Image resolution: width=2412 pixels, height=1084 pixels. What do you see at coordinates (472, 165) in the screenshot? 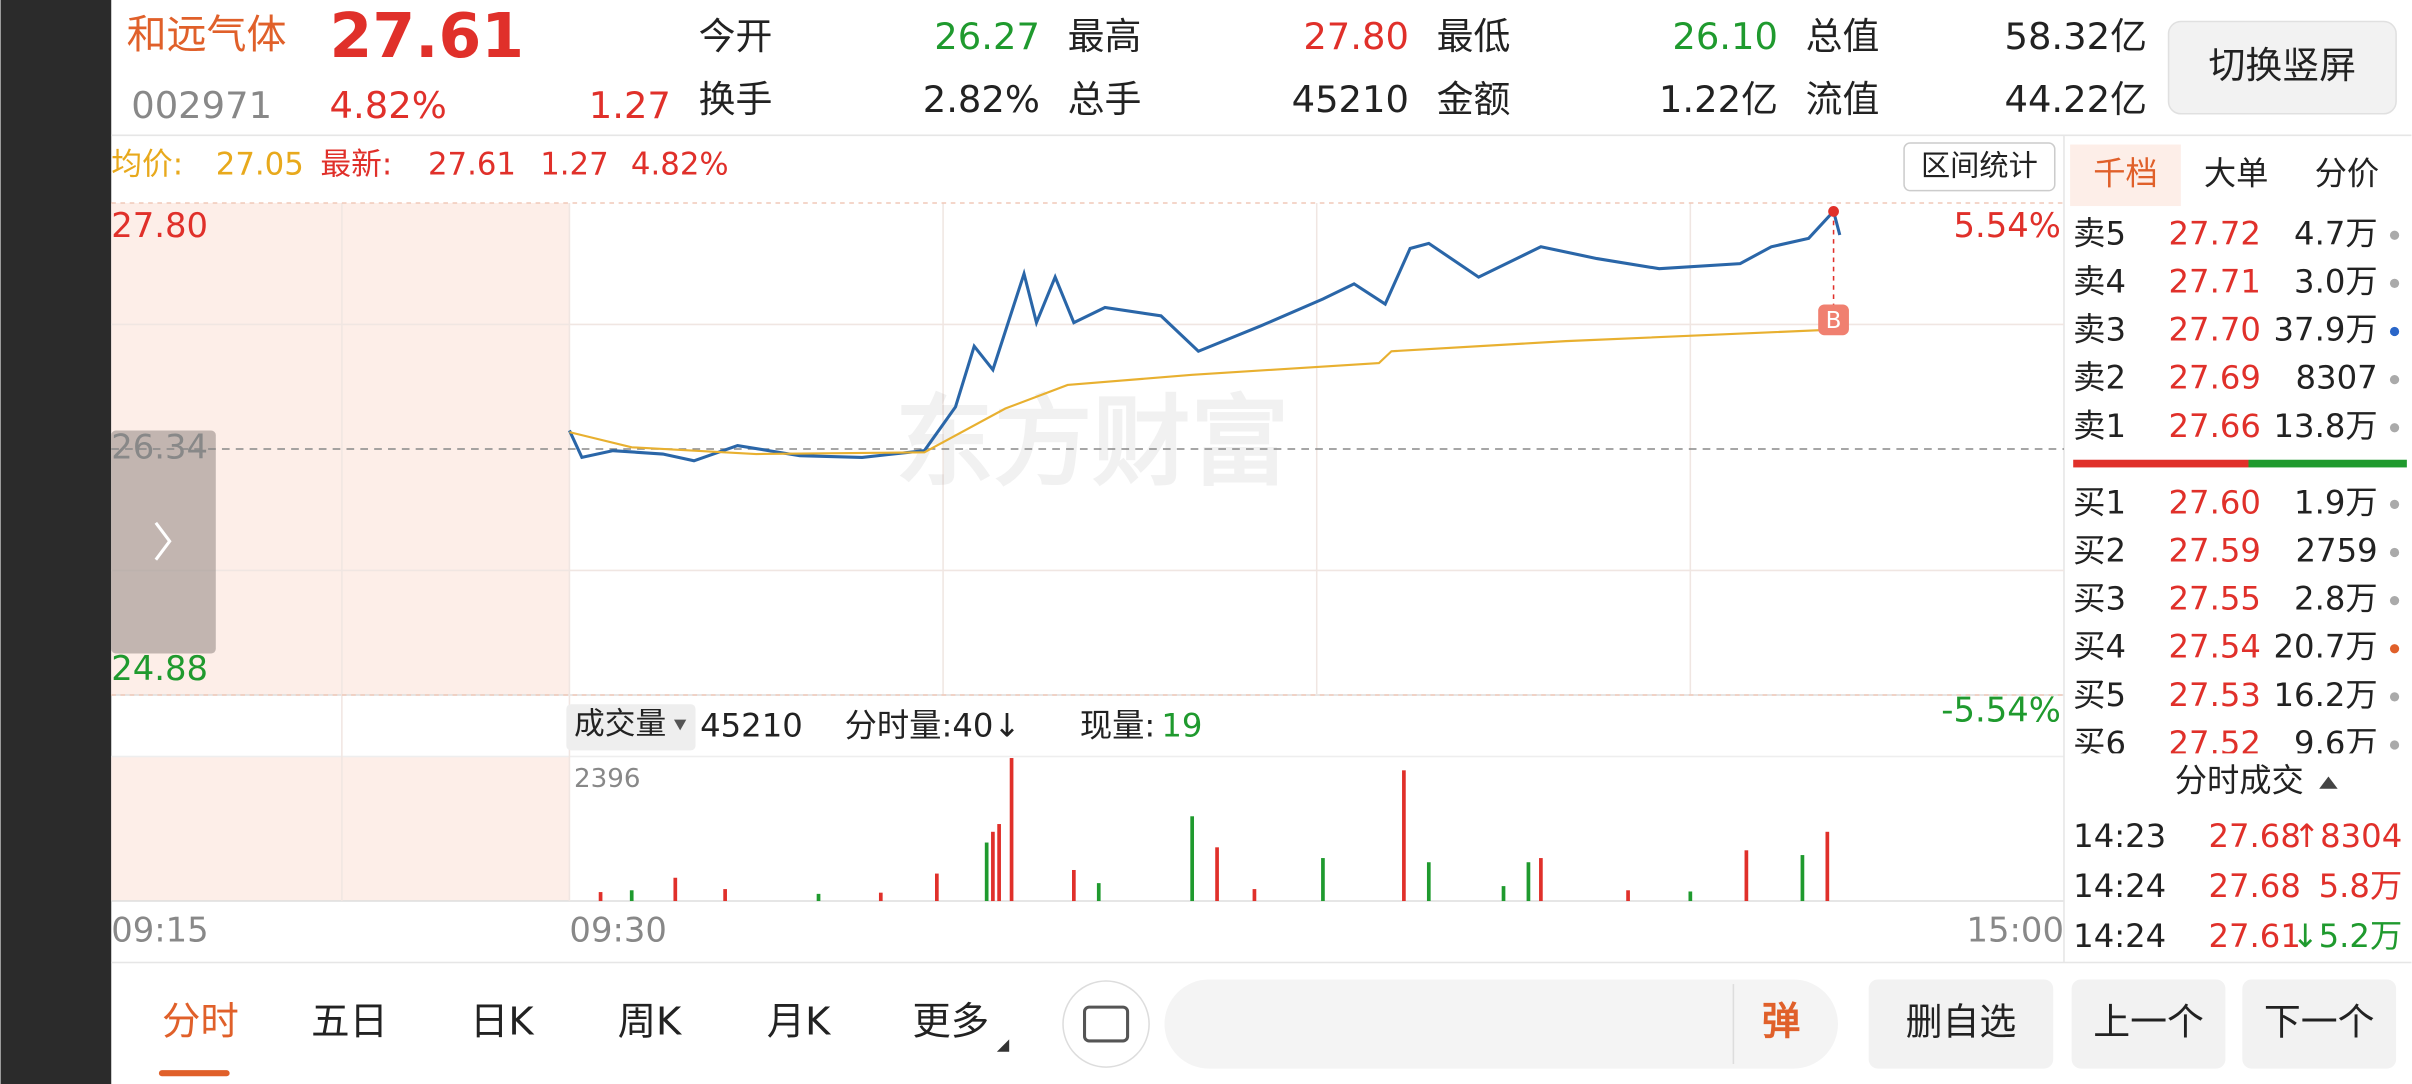
I see `latest-value: 27.61` at bounding box center [472, 165].